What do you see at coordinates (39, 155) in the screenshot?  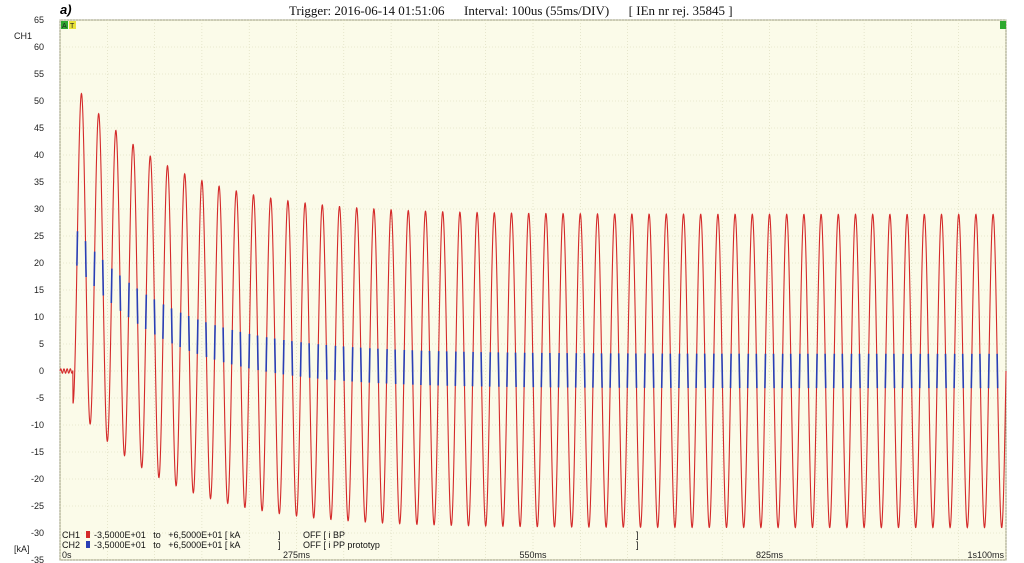 I see `y-tick-label: 40` at bounding box center [39, 155].